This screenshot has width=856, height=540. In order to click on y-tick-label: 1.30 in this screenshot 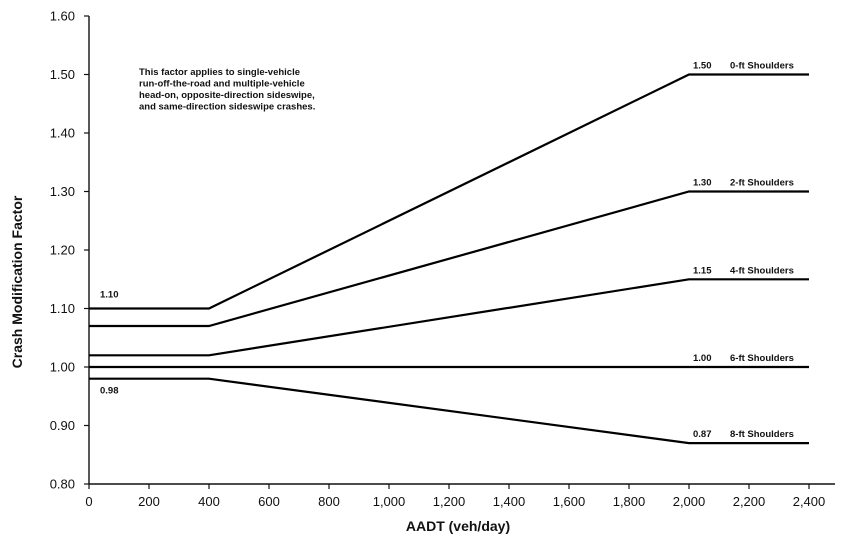, I will do `click(62, 191)`.